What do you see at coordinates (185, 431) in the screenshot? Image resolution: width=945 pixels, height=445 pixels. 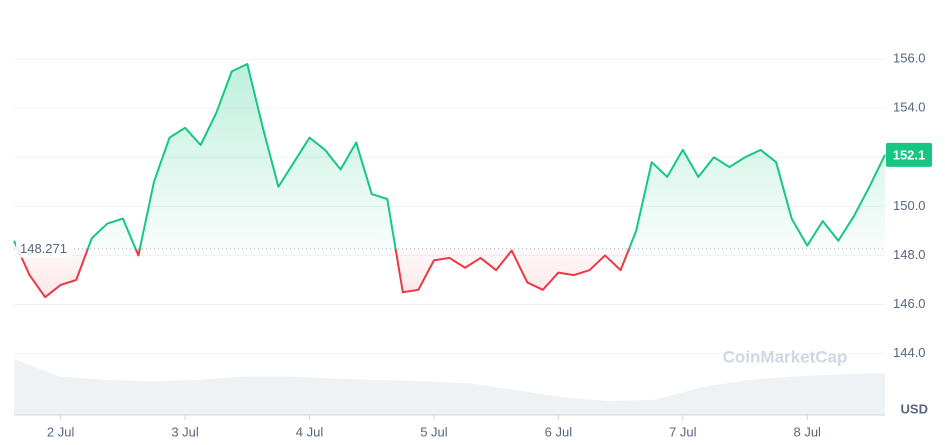 I see `x-tick-label: 3 Jul` at bounding box center [185, 431].